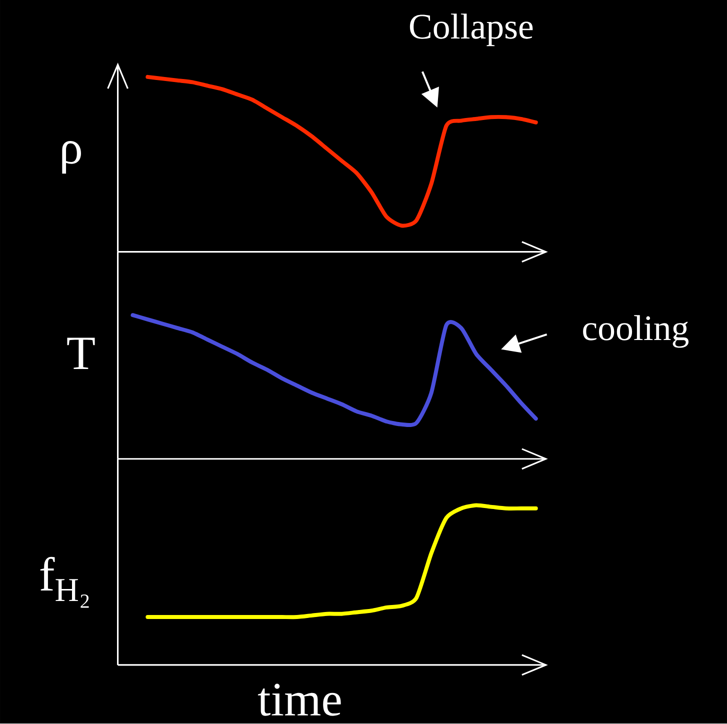 The height and width of the screenshot is (724, 727). Describe the element at coordinates (299, 700) in the screenshot. I see `x-axis-title: time` at that location.